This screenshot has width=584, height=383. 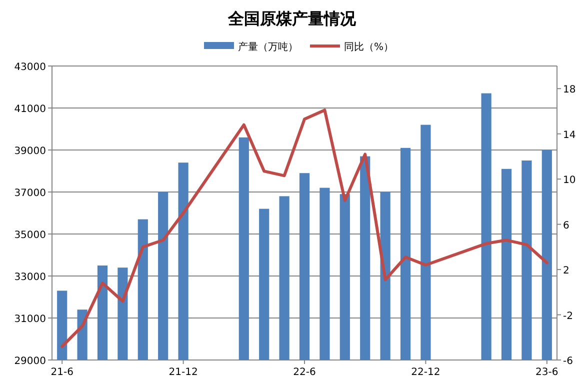 What do you see at coordinates (30, 277) in the screenshot?
I see `y-tick-label: 33000` at bounding box center [30, 277].